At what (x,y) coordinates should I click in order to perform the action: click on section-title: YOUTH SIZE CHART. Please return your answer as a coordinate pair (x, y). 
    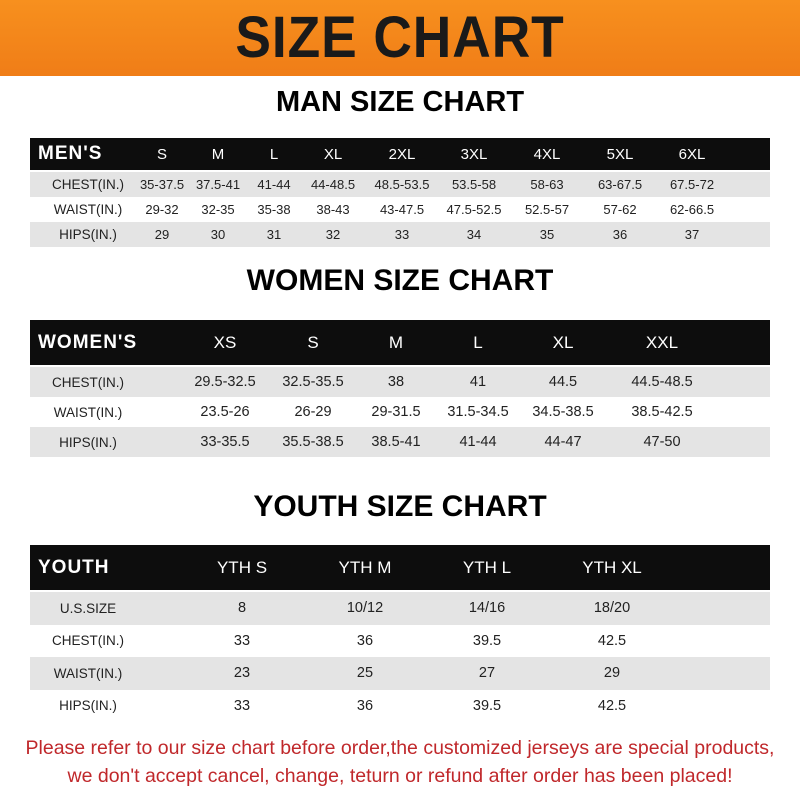
    Looking at the image, I should click on (400, 506).